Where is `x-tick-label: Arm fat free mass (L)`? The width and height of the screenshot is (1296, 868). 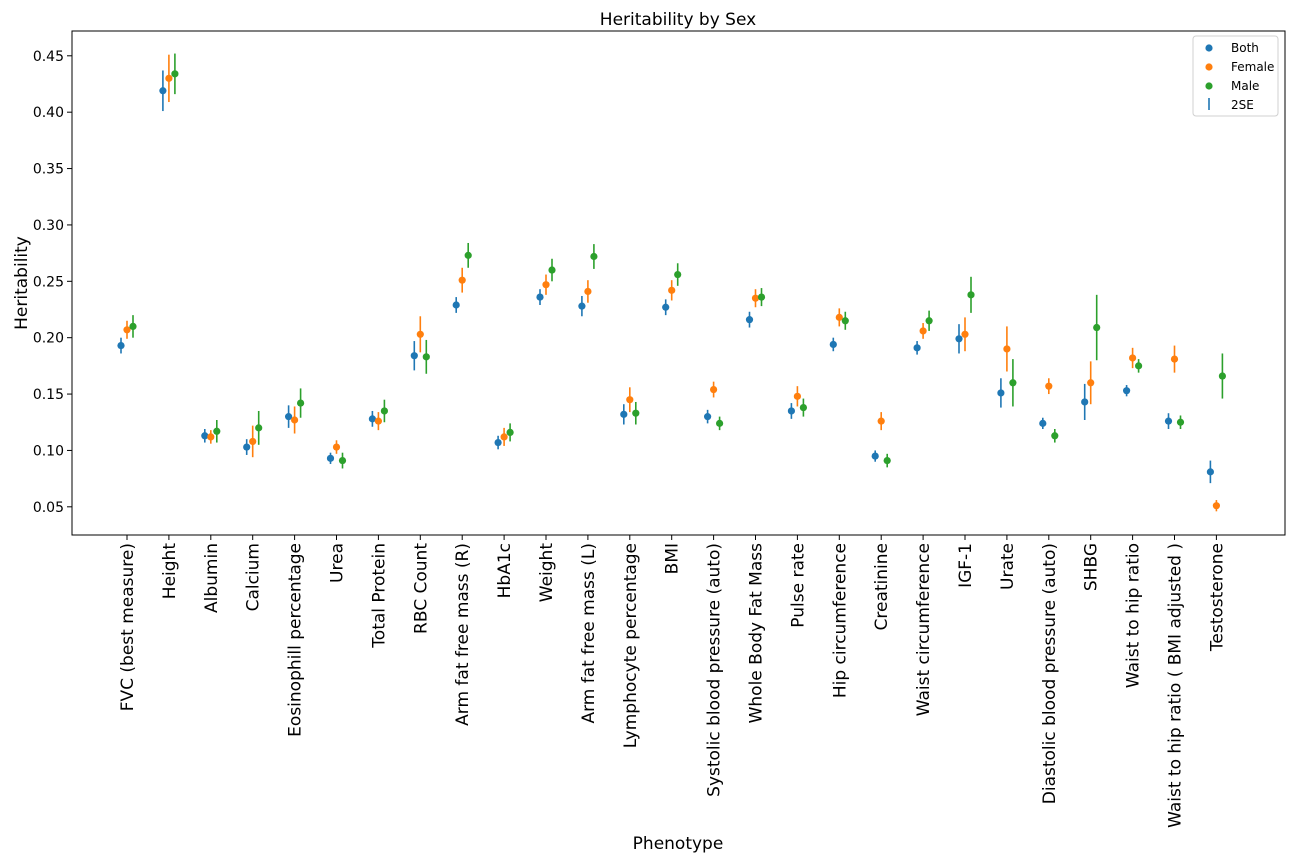
x-tick-label: Arm fat free mass (L) is located at coordinates (589, 633).